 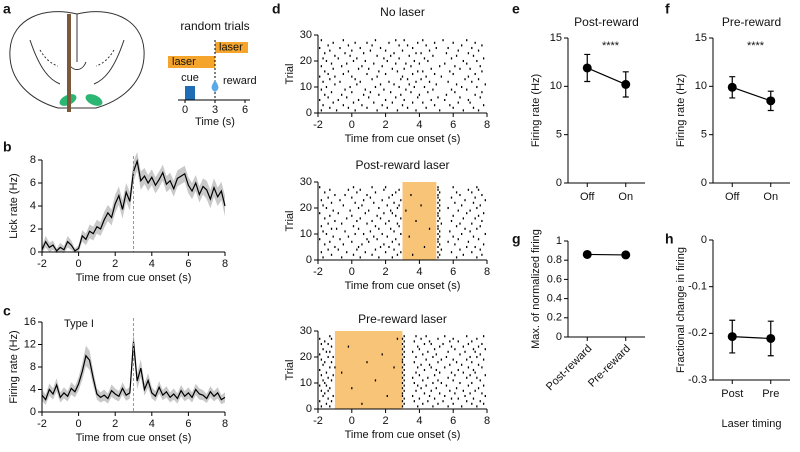 I want to click on panel-label: e, so click(x=516, y=9).